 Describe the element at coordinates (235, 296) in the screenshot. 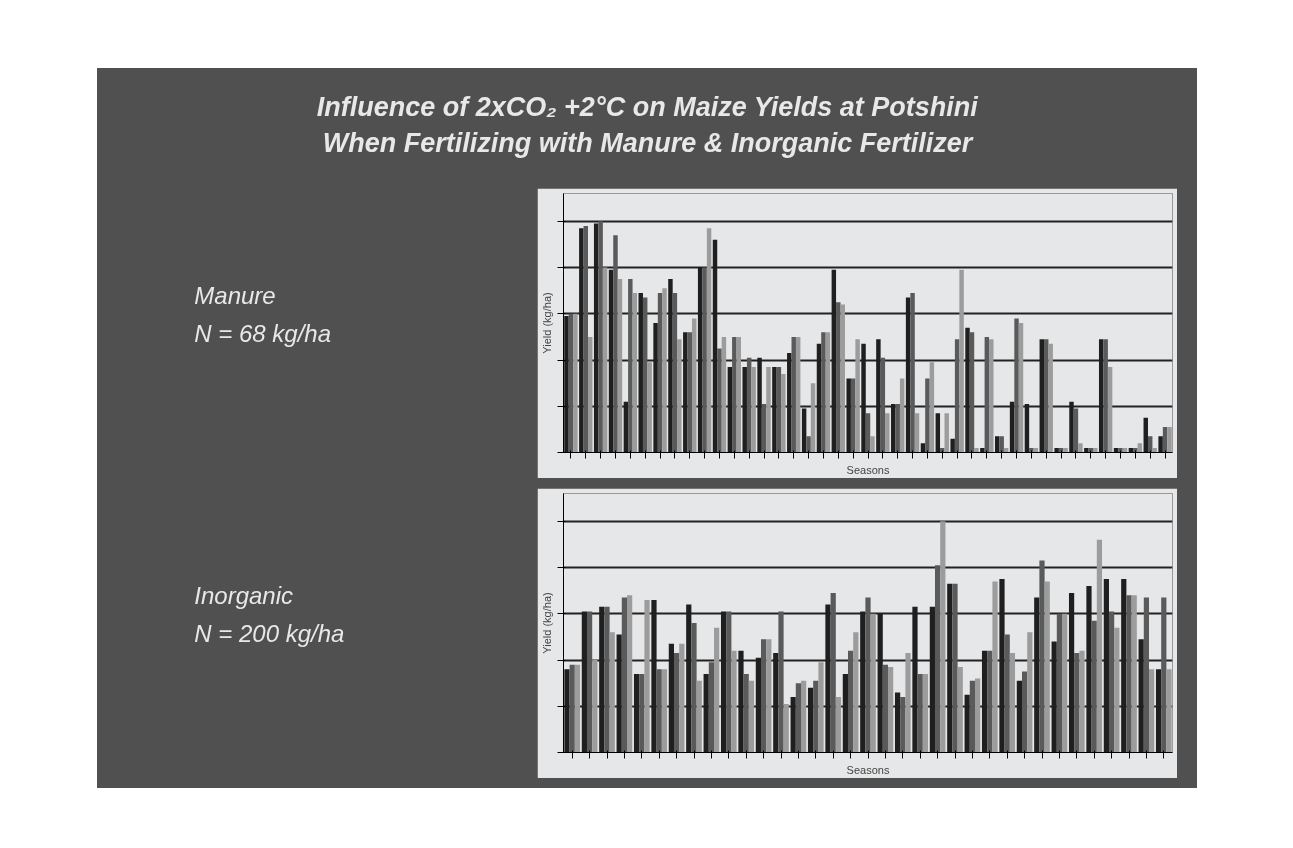

I see `text: Manure` at that location.